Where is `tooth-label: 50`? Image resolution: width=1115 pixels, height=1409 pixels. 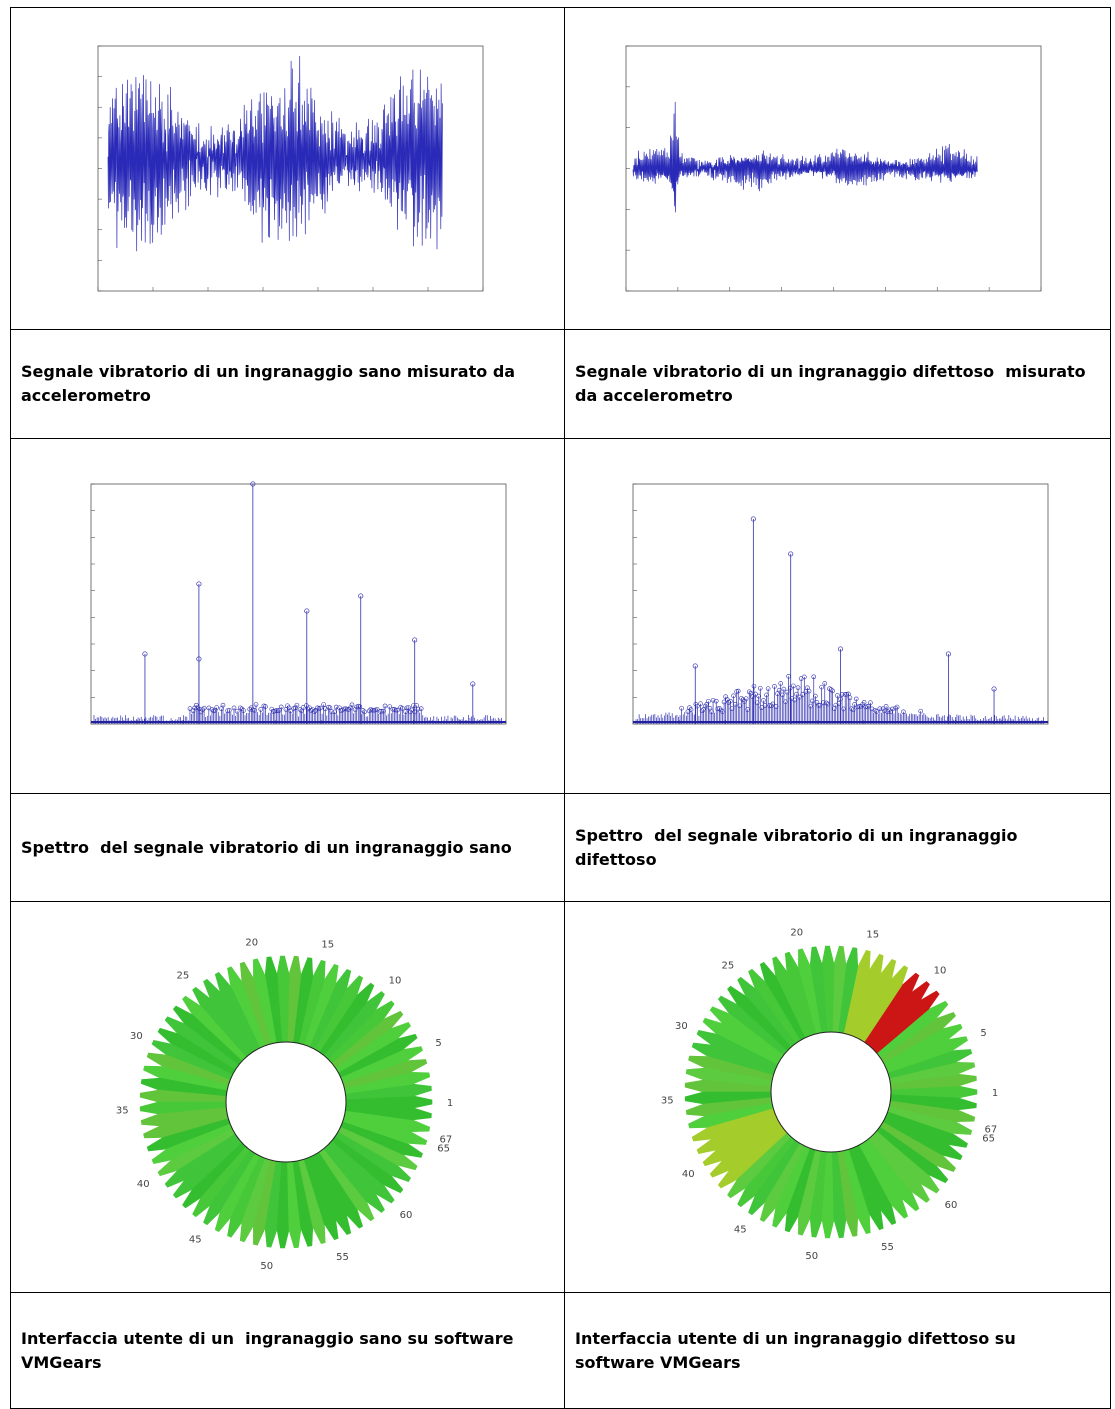
tooth-label: 50 is located at coordinates (266, 1266).